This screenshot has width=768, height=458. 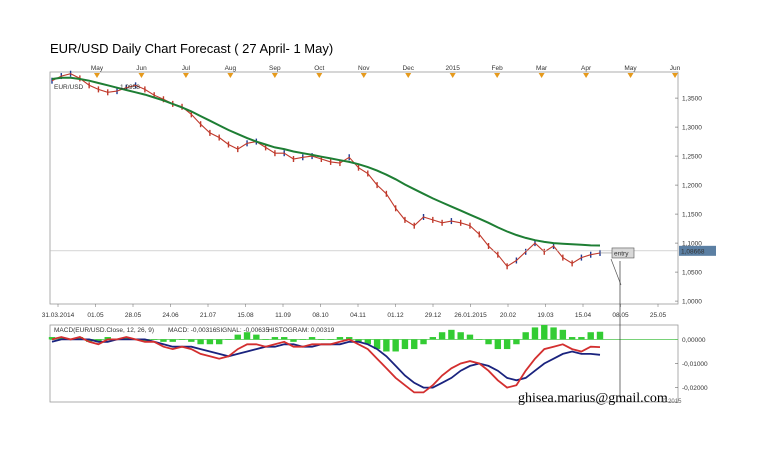 What do you see at coordinates (326, 365) in the screenshot?
I see `macd-line` at bounding box center [326, 365].